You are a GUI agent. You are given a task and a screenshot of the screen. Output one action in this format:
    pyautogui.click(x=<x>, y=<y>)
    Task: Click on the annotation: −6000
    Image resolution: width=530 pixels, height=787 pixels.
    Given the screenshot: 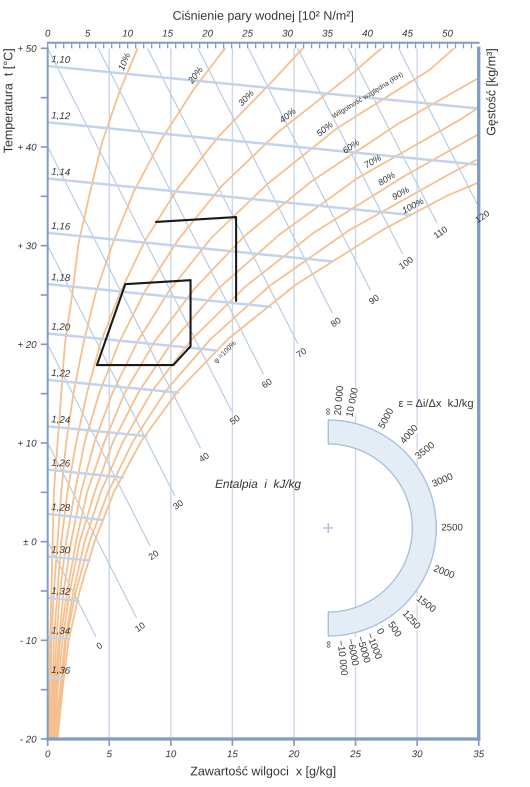 What is the action you would take?
    pyautogui.click(x=353, y=652)
    